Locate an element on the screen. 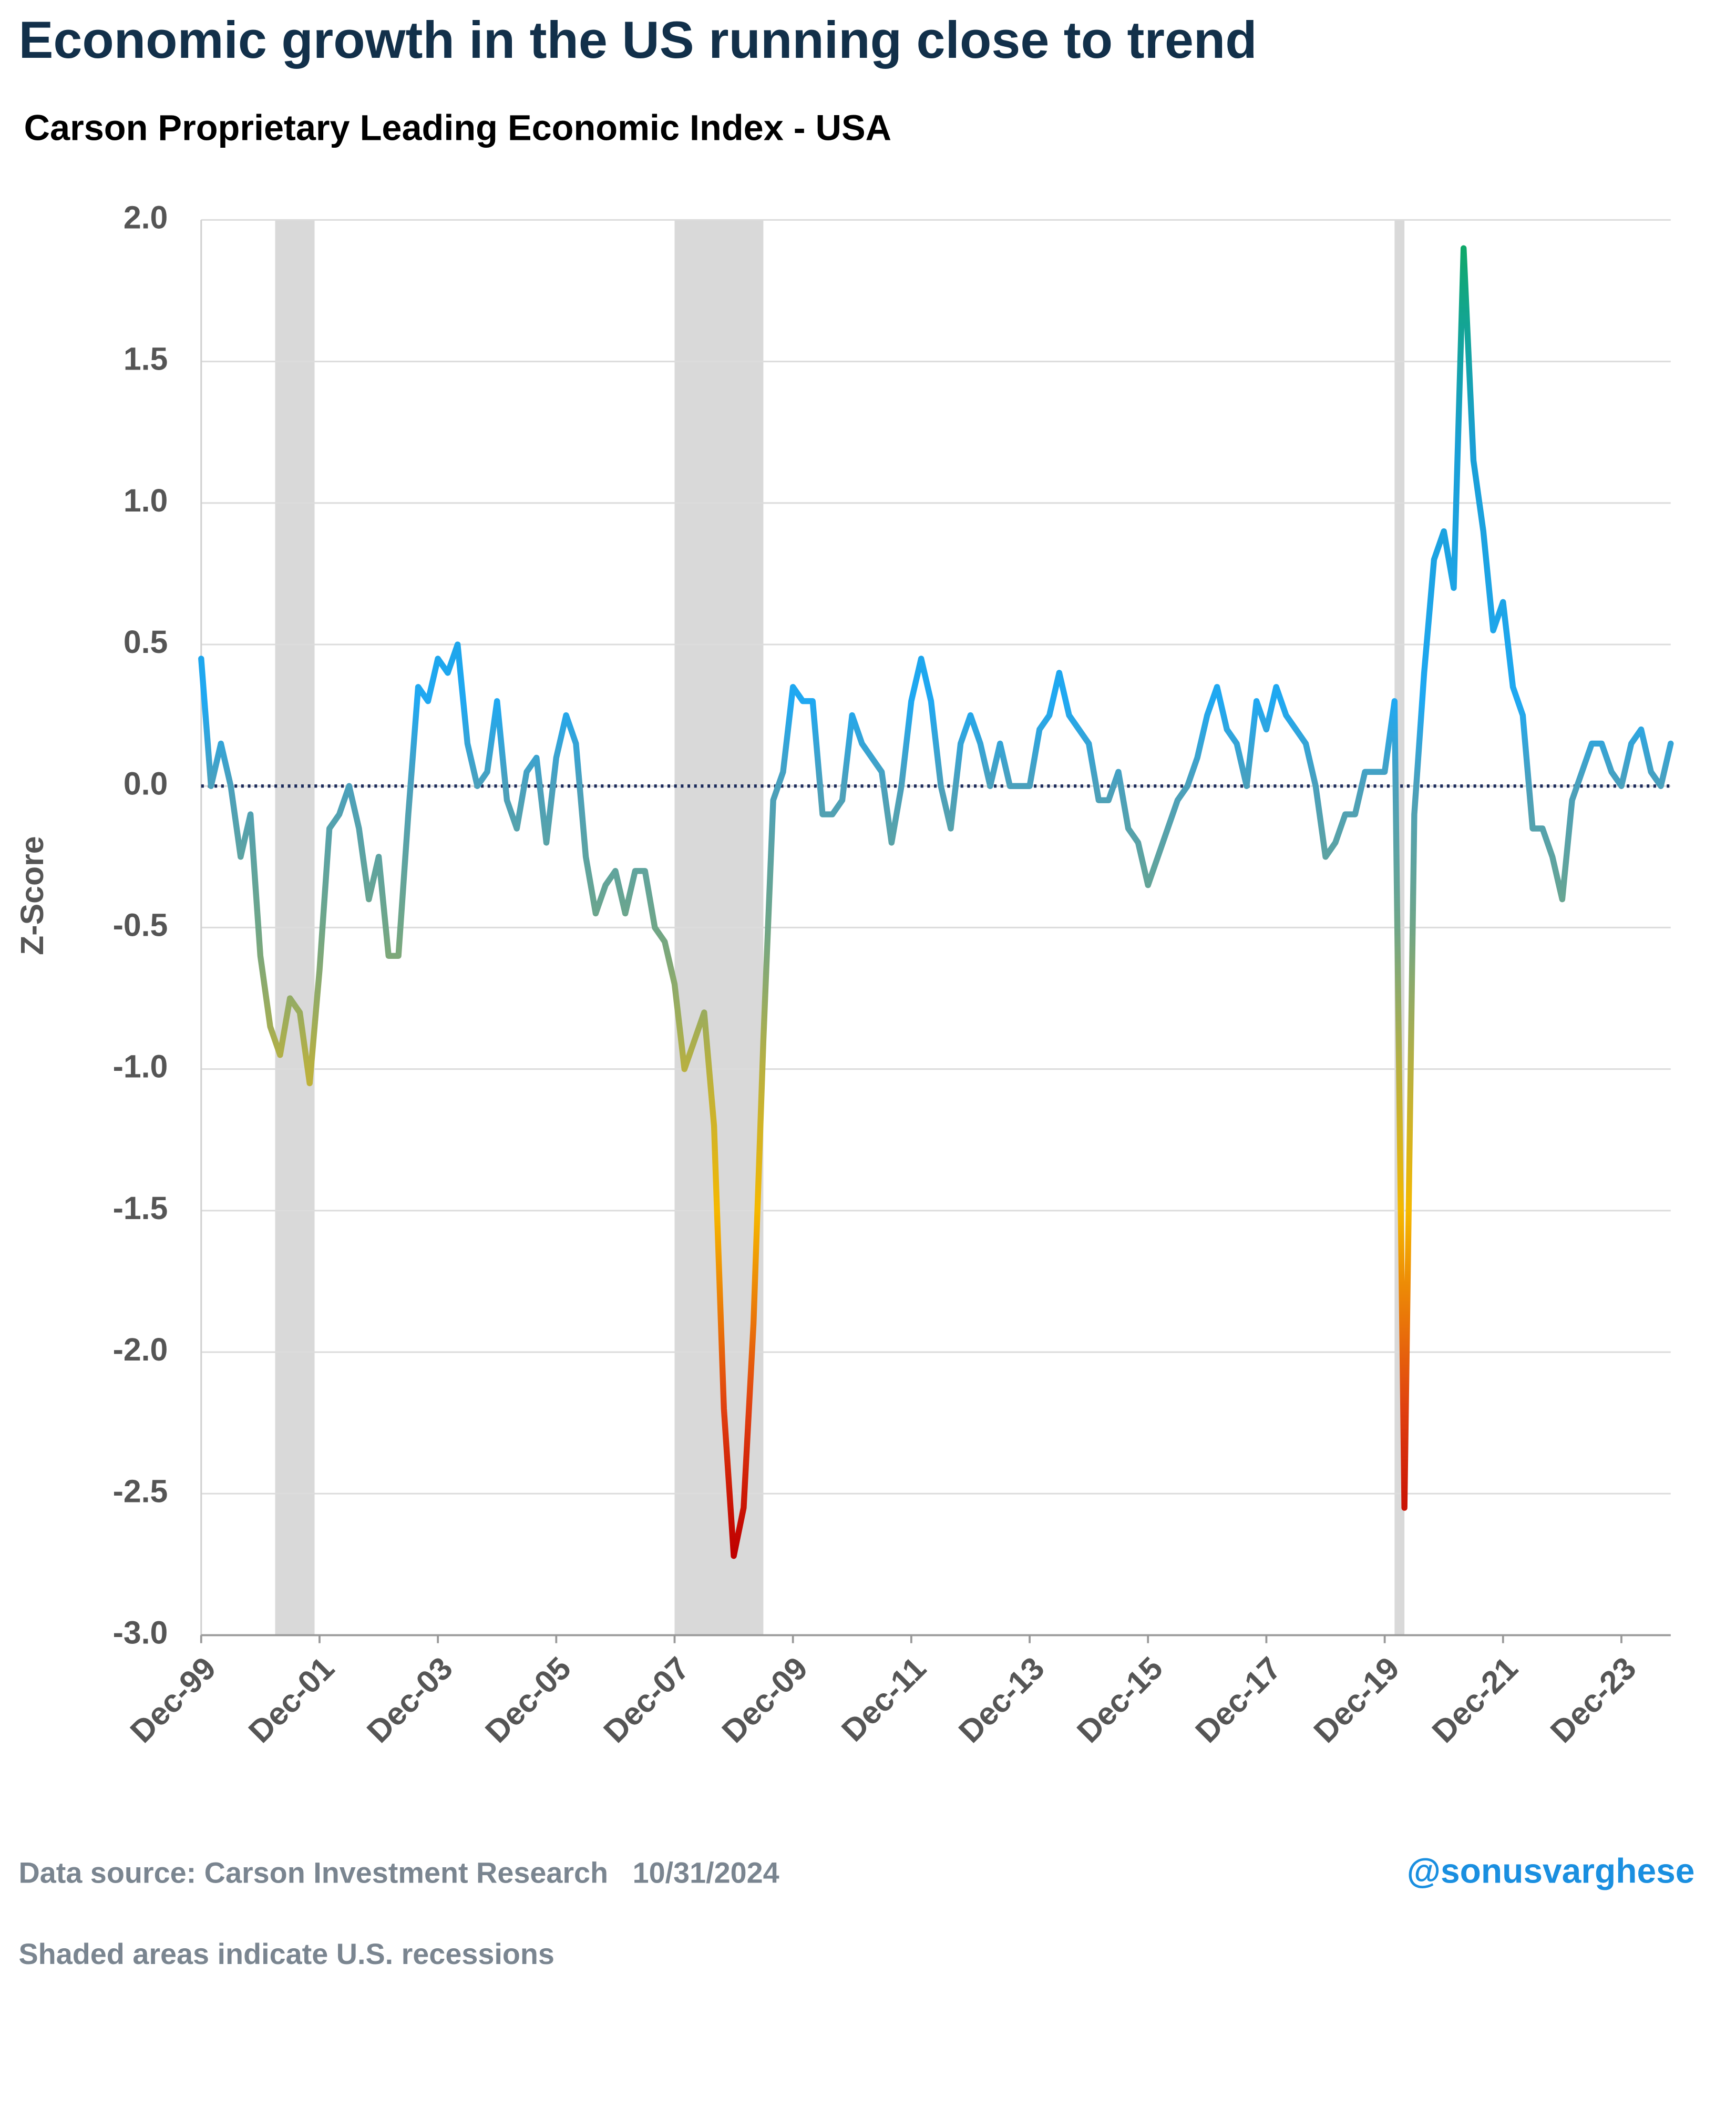 The width and height of the screenshot is (1736, 2107). y-tick-label: -0.5 is located at coordinates (141, 925).